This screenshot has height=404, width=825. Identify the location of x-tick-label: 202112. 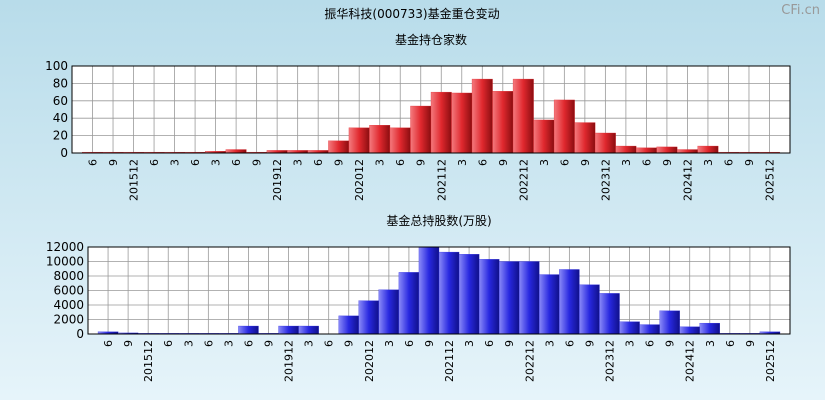
(441, 180).